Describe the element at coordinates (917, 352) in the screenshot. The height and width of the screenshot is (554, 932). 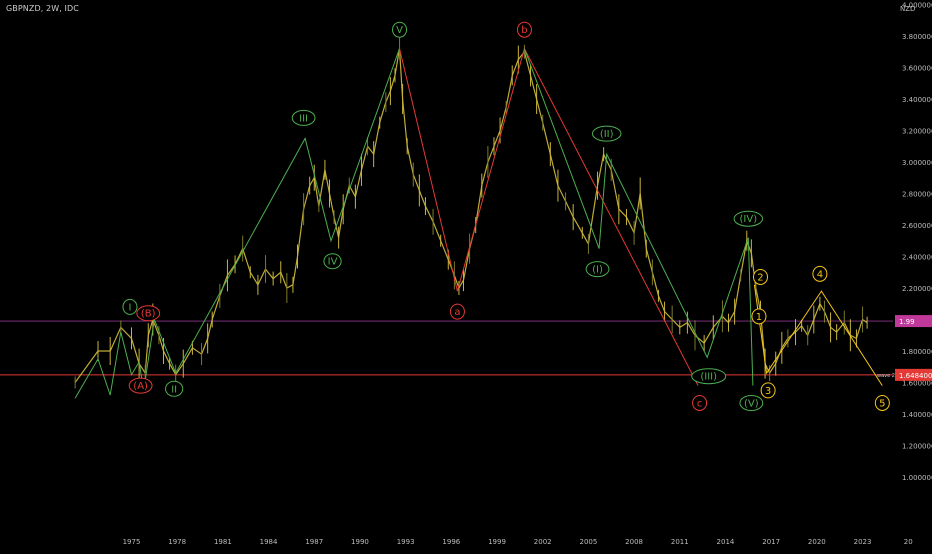
I see `y-tick-label: 1.800000` at that location.